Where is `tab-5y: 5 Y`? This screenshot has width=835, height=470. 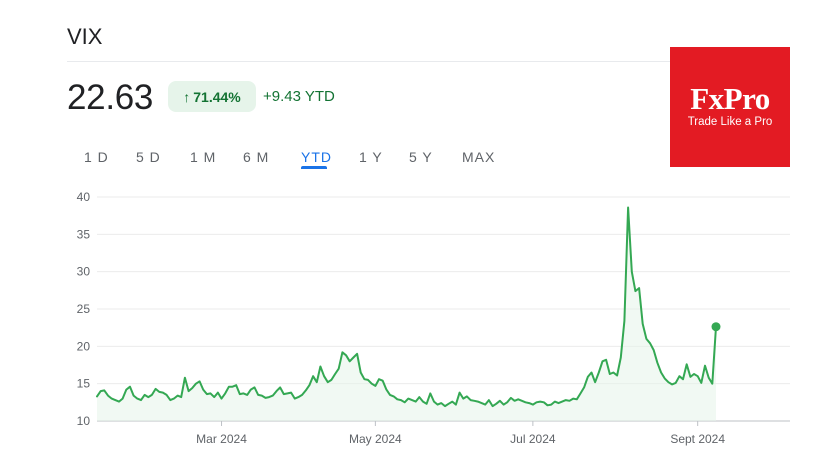
tab-5y: 5 Y is located at coordinates (421, 157).